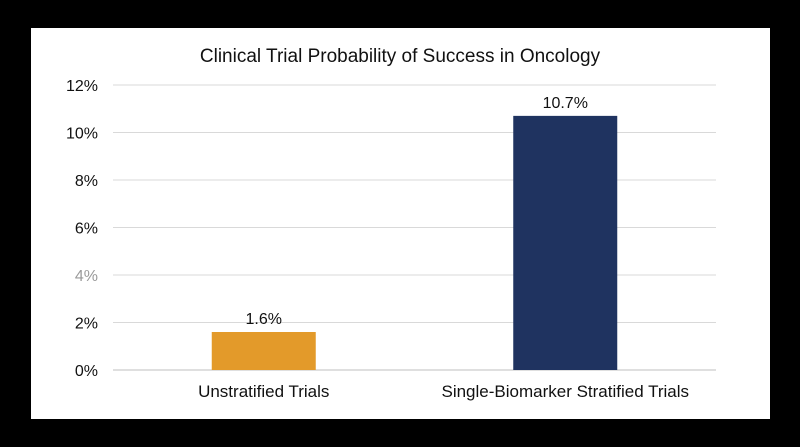 This screenshot has width=800, height=447. Describe the element at coordinates (86, 371) in the screenshot. I see `y-tick-label: 0%` at that location.